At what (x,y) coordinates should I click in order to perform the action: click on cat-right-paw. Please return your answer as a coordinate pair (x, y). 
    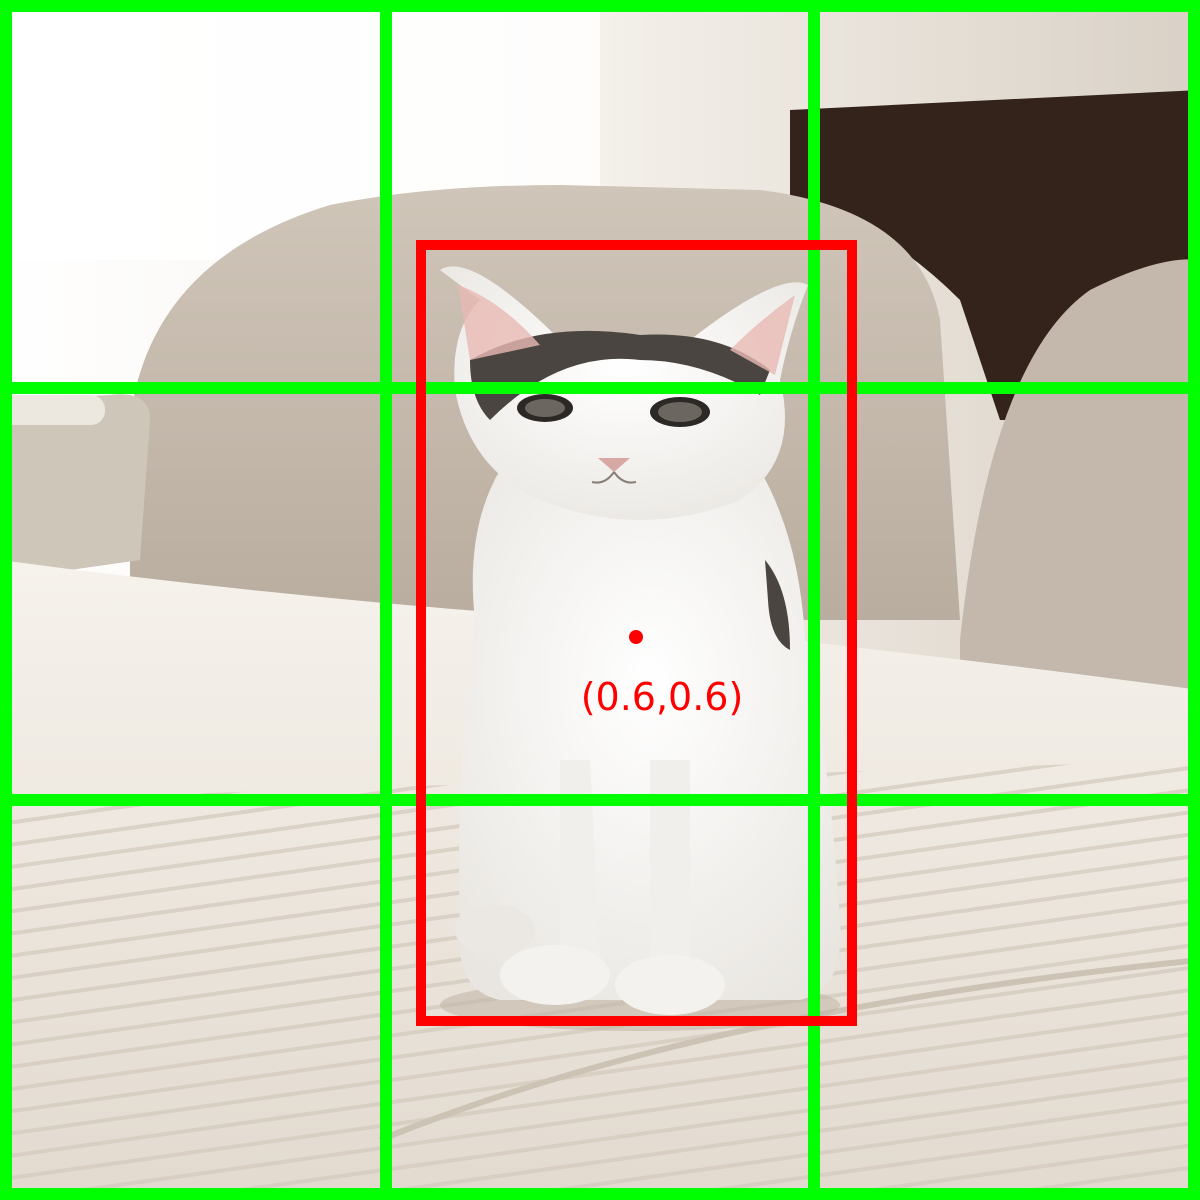
    Looking at the image, I should click on (670, 985).